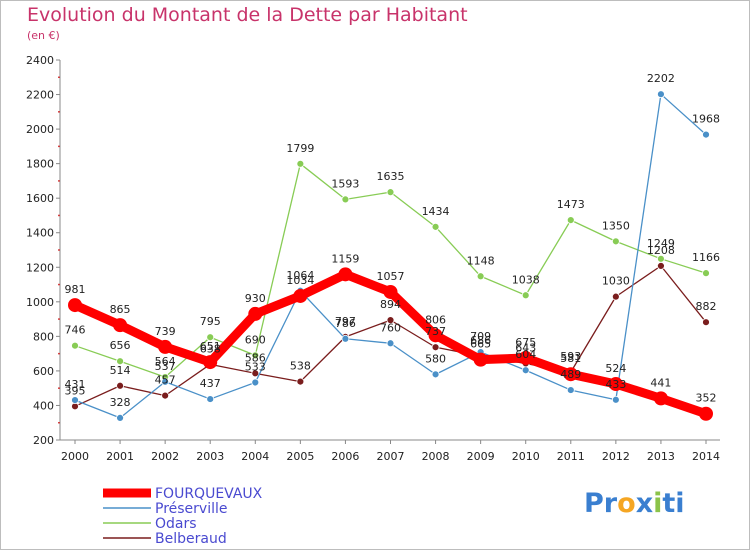 This screenshot has height=550, width=750. I want to click on data-label: 795, so click(210, 321).